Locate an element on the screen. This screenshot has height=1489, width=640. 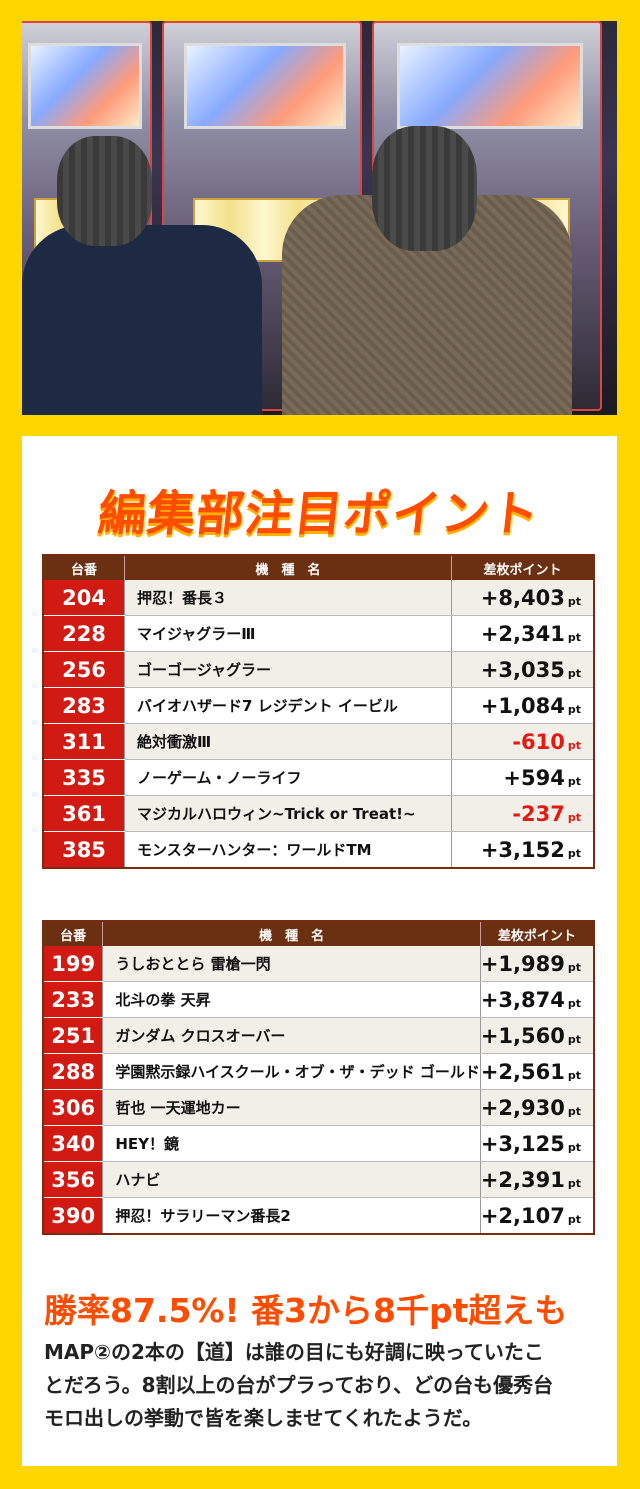
point-value-cell: +1,989 pt is located at coordinates (536, 964).